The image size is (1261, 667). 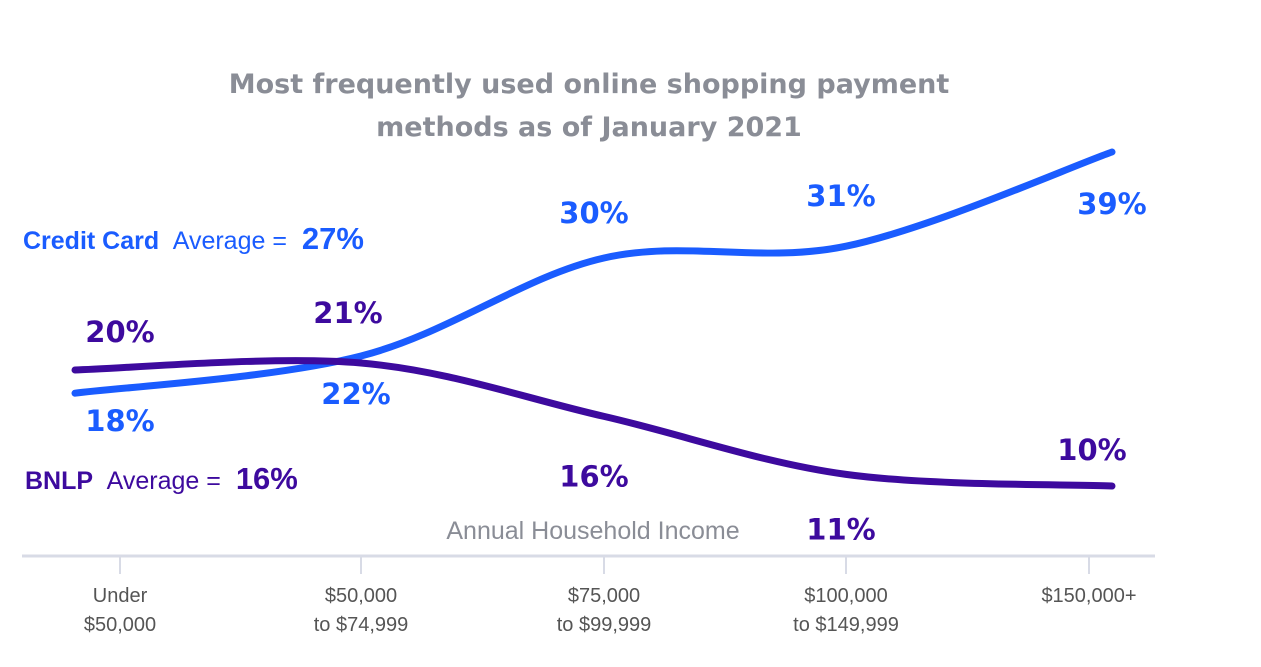 I want to click on bnlp-legend-name: BNLP, so click(x=59, y=481).